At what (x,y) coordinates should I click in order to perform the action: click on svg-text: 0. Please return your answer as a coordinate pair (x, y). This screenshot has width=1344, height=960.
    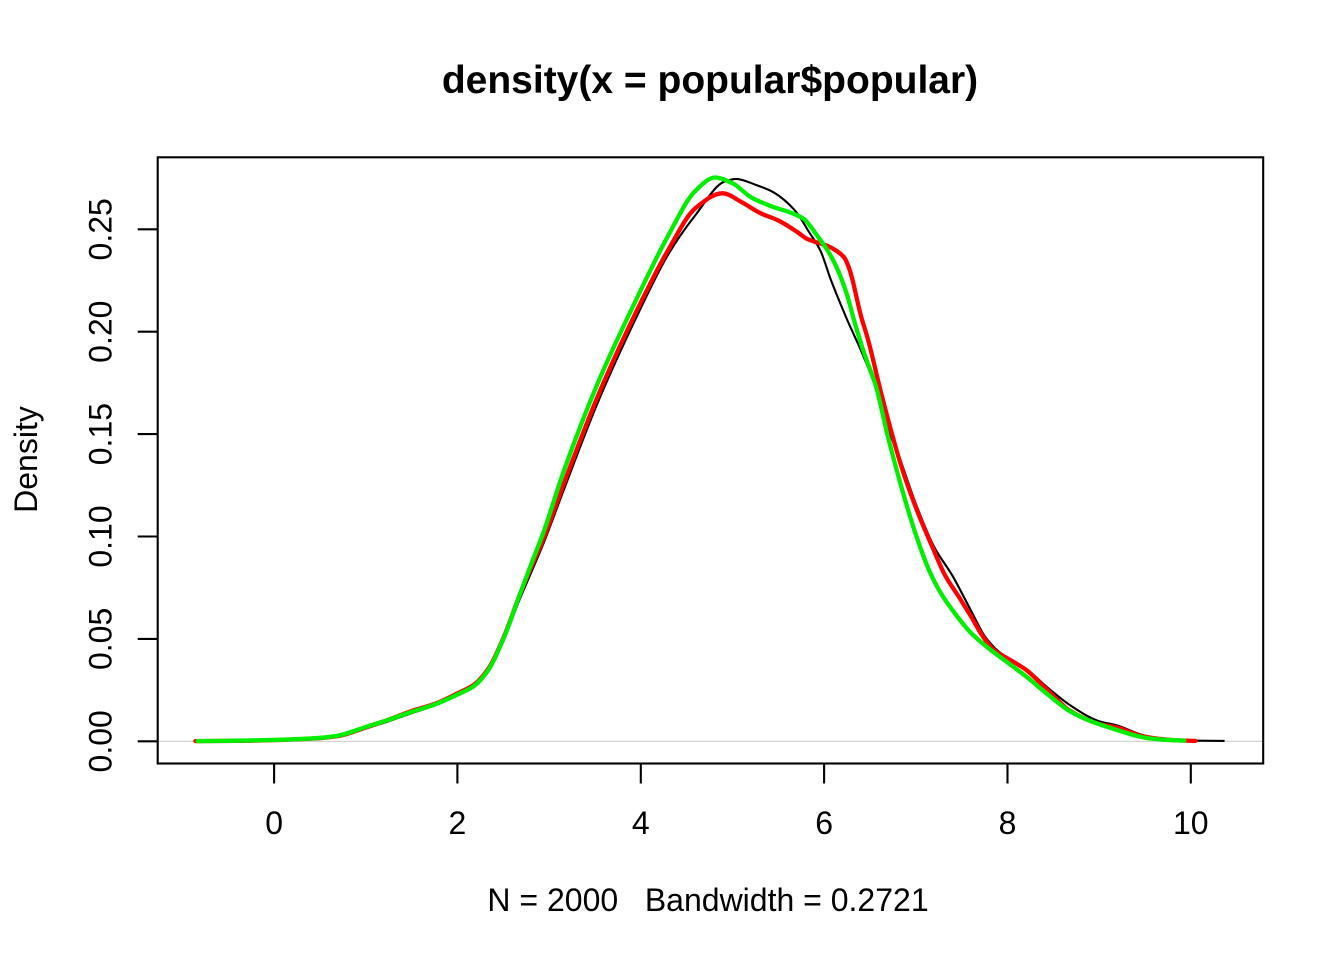
    Looking at the image, I should click on (274, 823).